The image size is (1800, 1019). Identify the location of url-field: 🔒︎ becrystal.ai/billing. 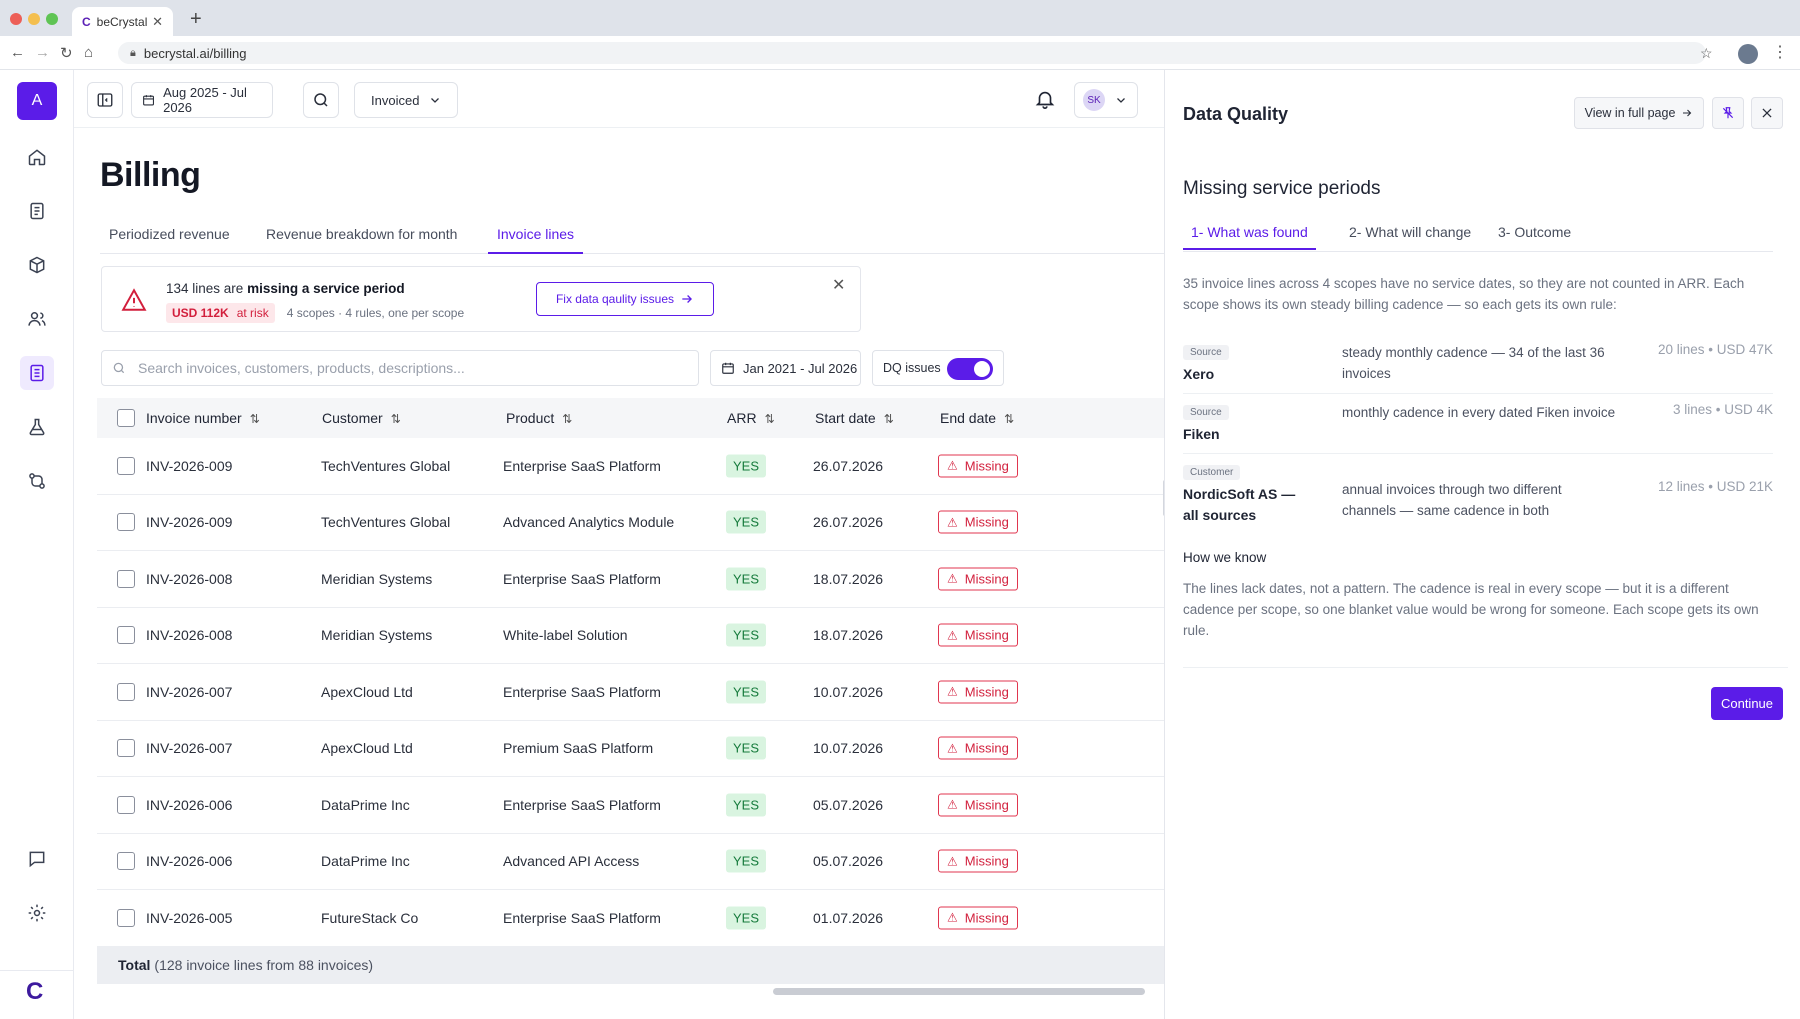
(912, 53).